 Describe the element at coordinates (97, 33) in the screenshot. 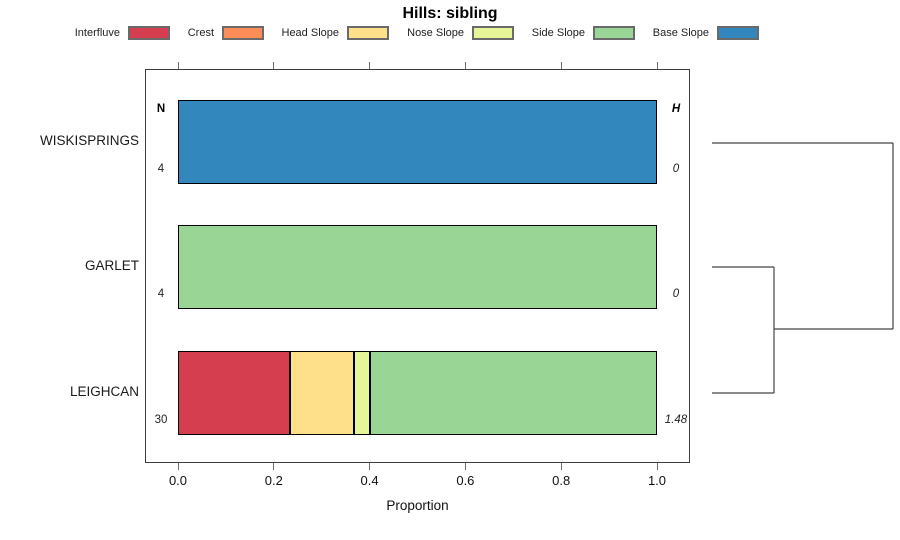

I see `legend-item-label: Interfluve` at that location.